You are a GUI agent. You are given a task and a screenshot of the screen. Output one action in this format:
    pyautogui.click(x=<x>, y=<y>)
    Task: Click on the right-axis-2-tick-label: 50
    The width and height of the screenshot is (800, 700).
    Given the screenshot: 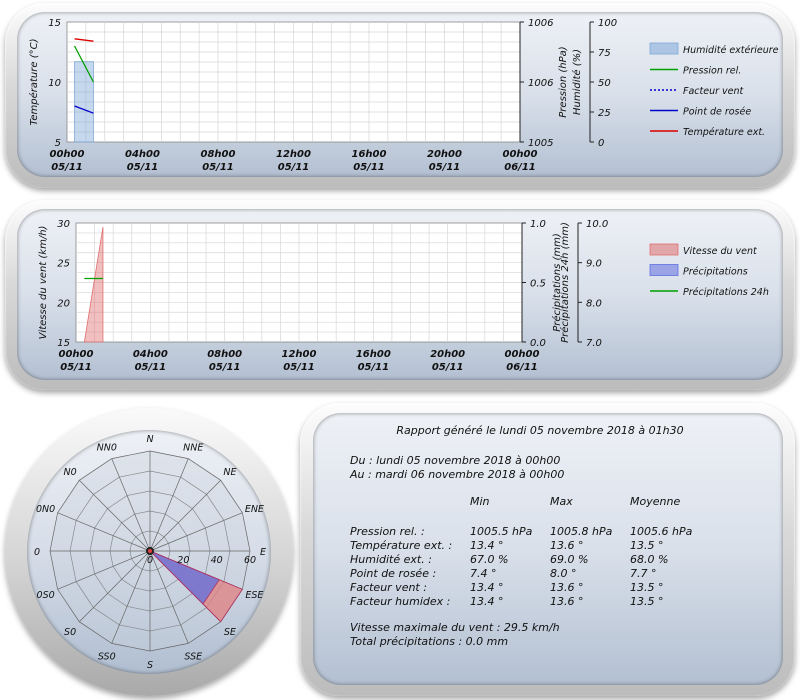 What is the action you would take?
    pyautogui.click(x=604, y=83)
    